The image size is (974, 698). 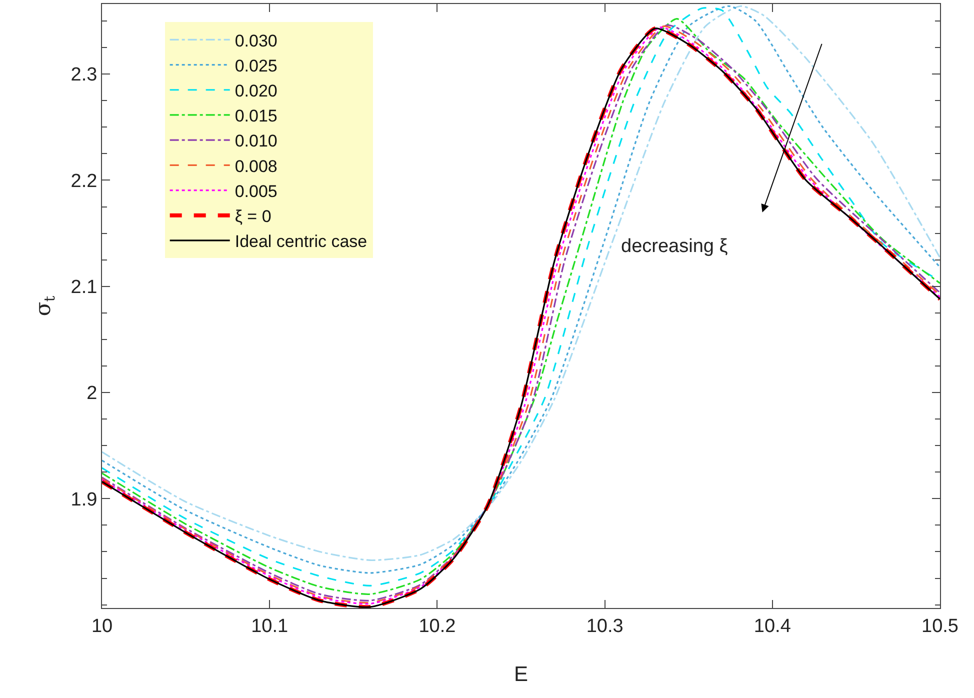 What do you see at coordinates (256, 141) in the screenshot?
I see `legend-label: 0.010` at bounding box center [256, 141].